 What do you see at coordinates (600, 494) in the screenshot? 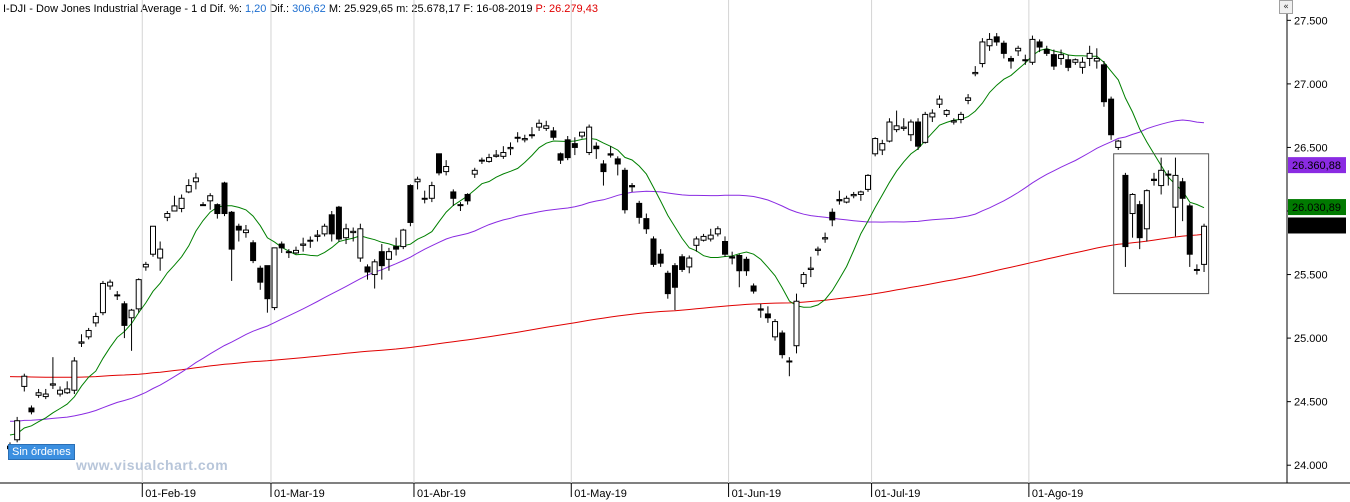
I see `x-tick-label: 01-May-19` at bounding box center [600, 494].